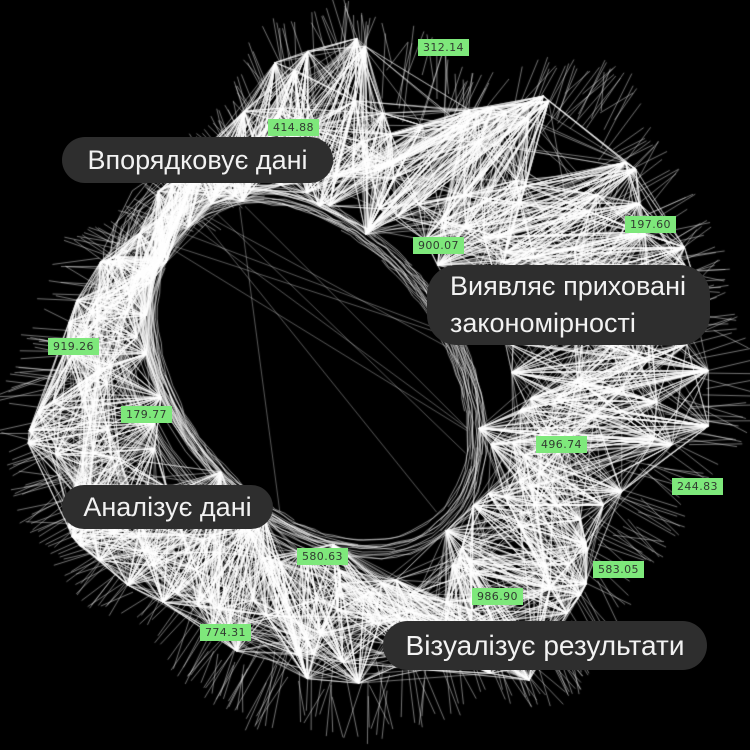 The image size is (750, 750). What do you see at coordinates (497, 596) in the screenshot?
I see `value-badge: 986.90` at bounding box center [497, 596].